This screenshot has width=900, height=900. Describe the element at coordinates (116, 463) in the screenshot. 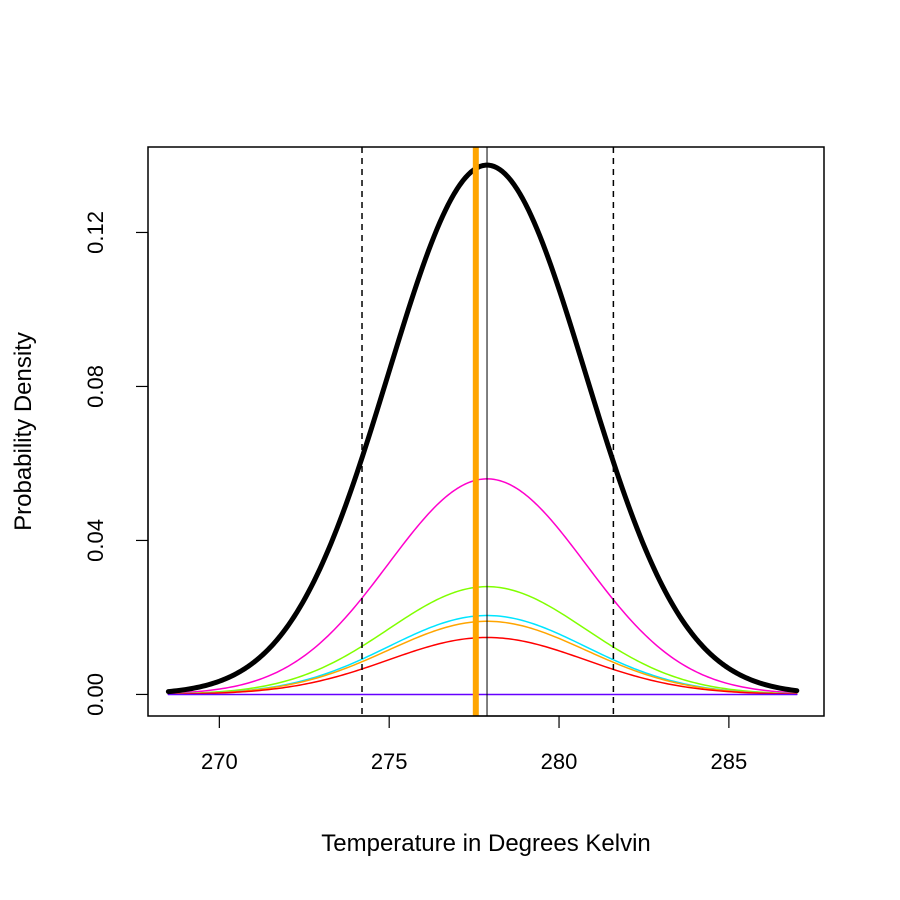

I see `y-axis: 0.00 0.04 0.08 0.12` at that location.